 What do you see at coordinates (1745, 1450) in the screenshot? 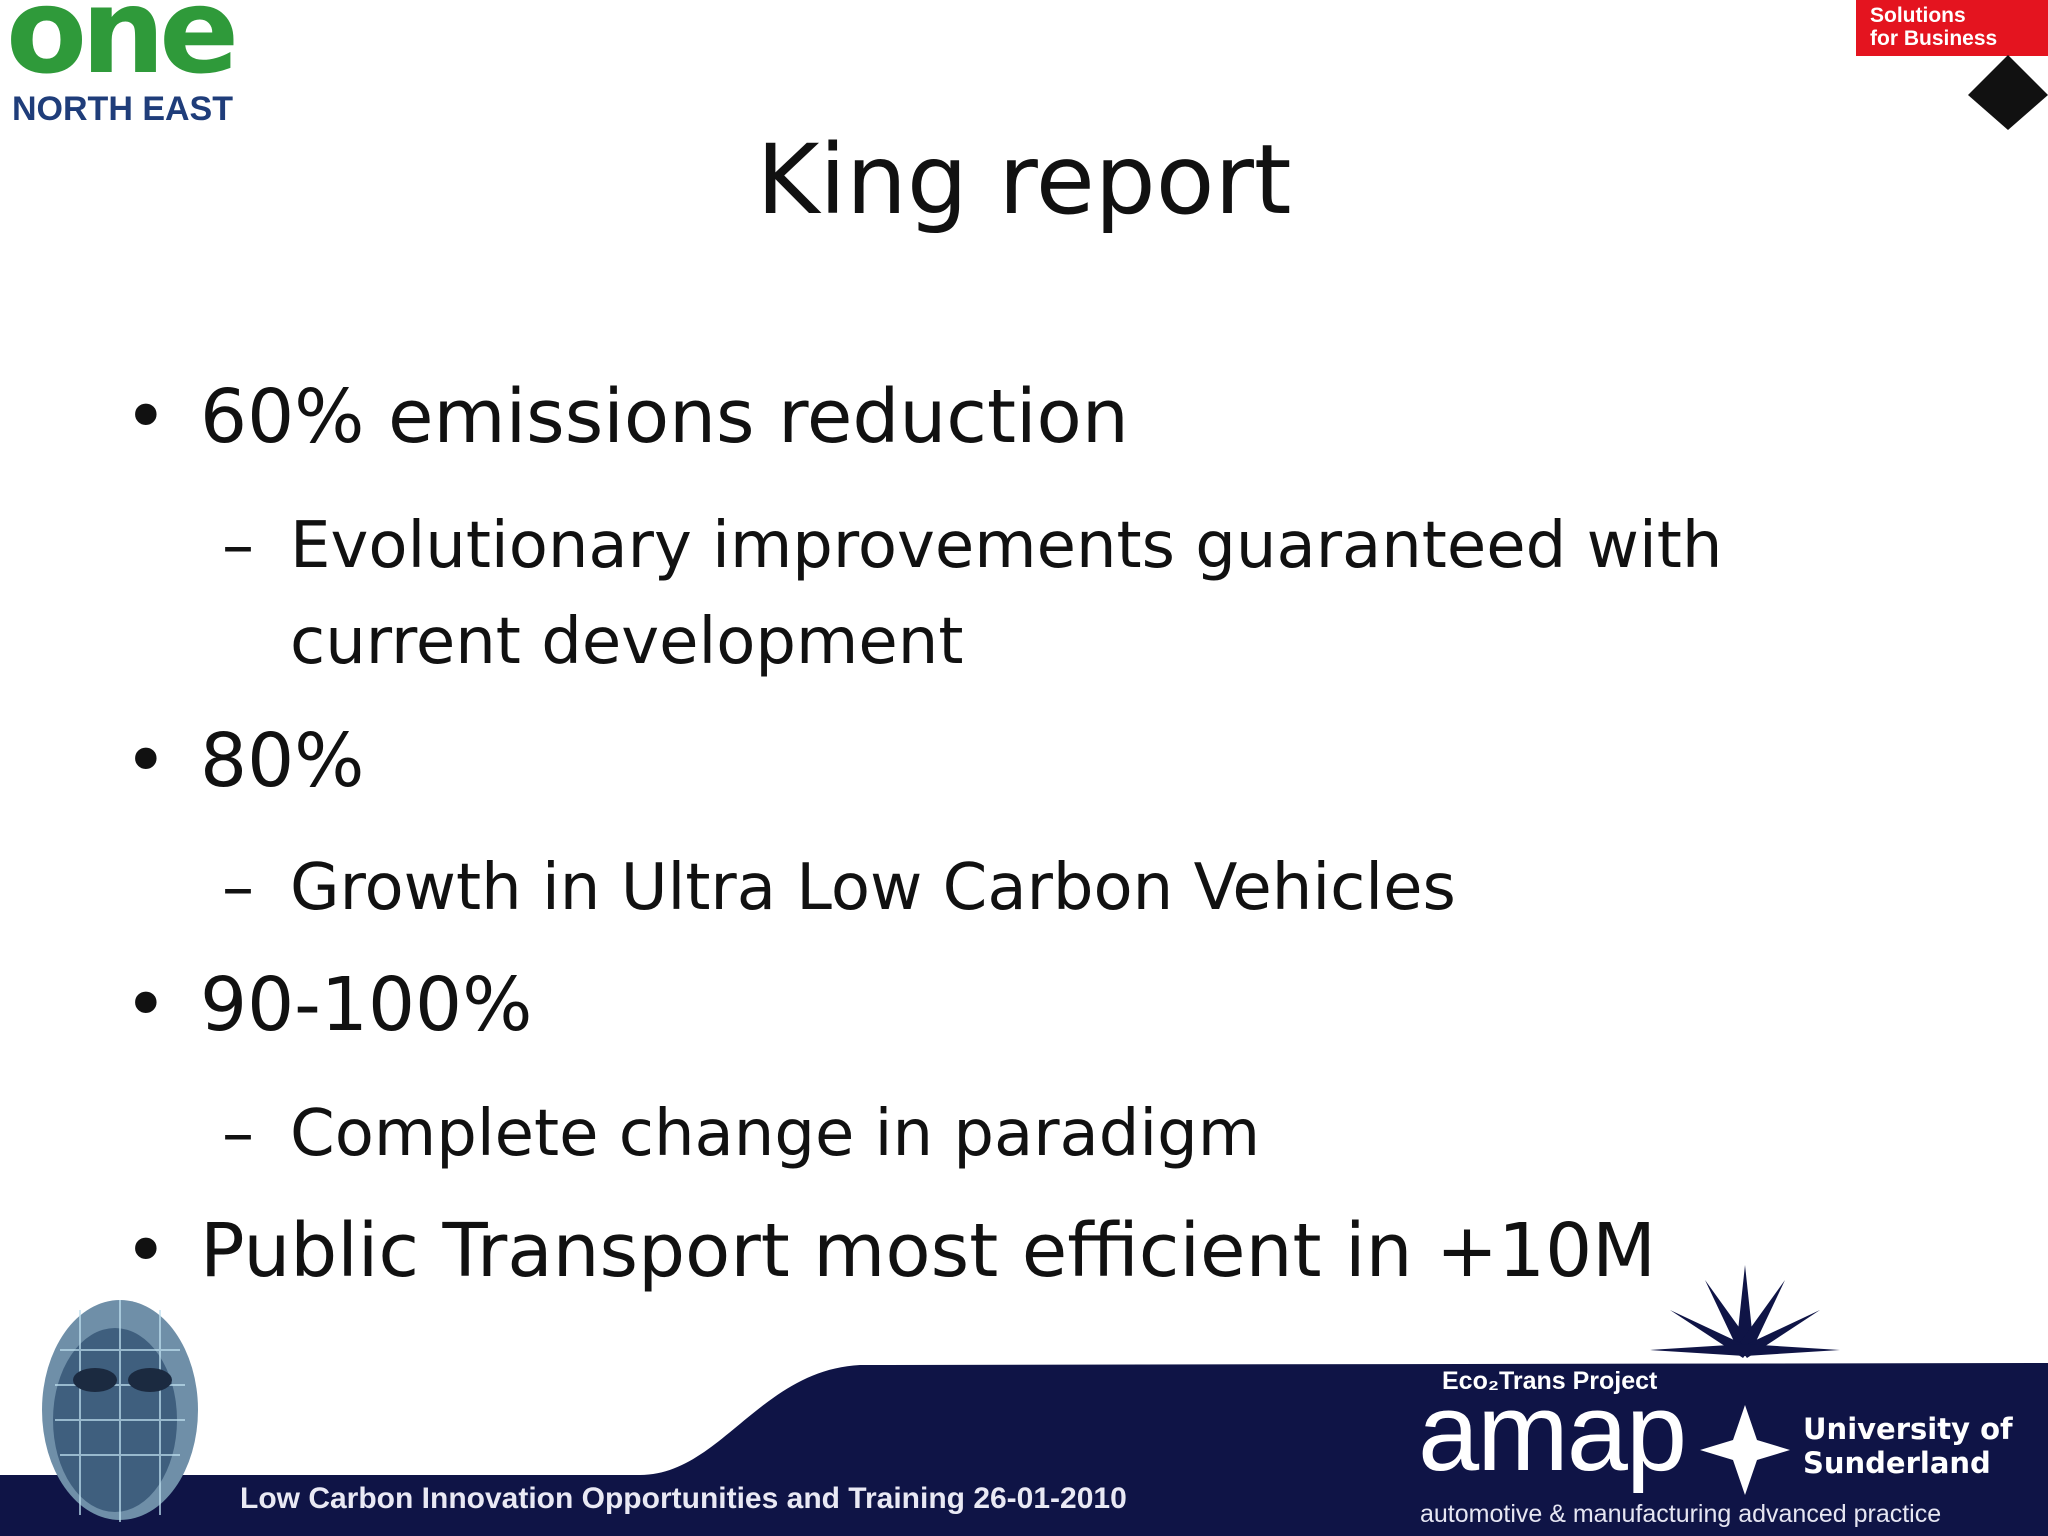
I see `sunderland-star-icon` at bounding box center [1745, 1450].